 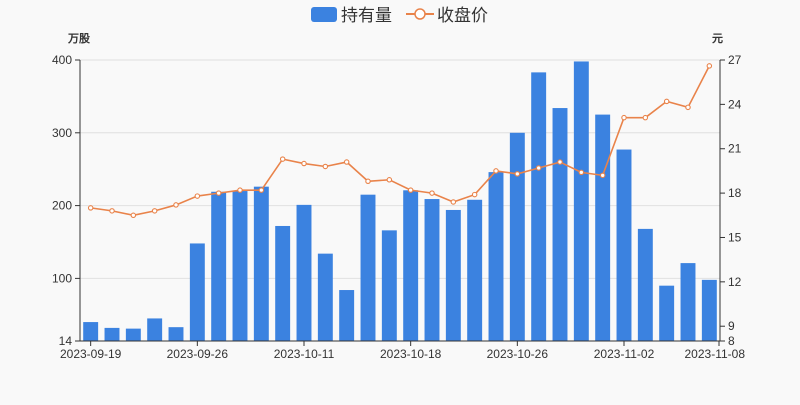 What do you see at coordinates (462, 15) in the screenshot?
I see `legend-label-close: 收盘价` at bounding box center [462, 15].